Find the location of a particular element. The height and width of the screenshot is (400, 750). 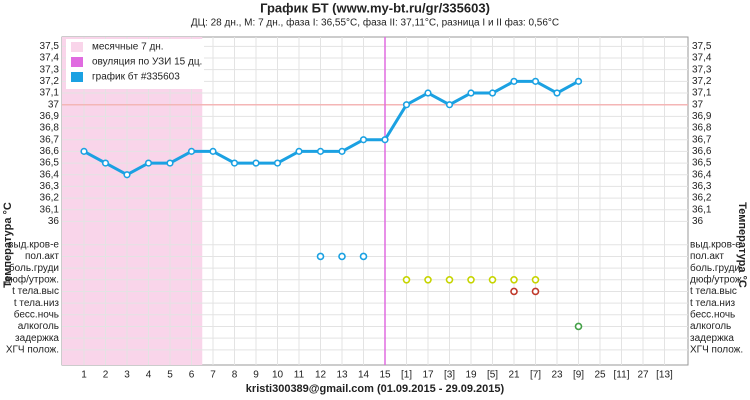

y-tick-label: 37 is located at coordinates (54, 104).